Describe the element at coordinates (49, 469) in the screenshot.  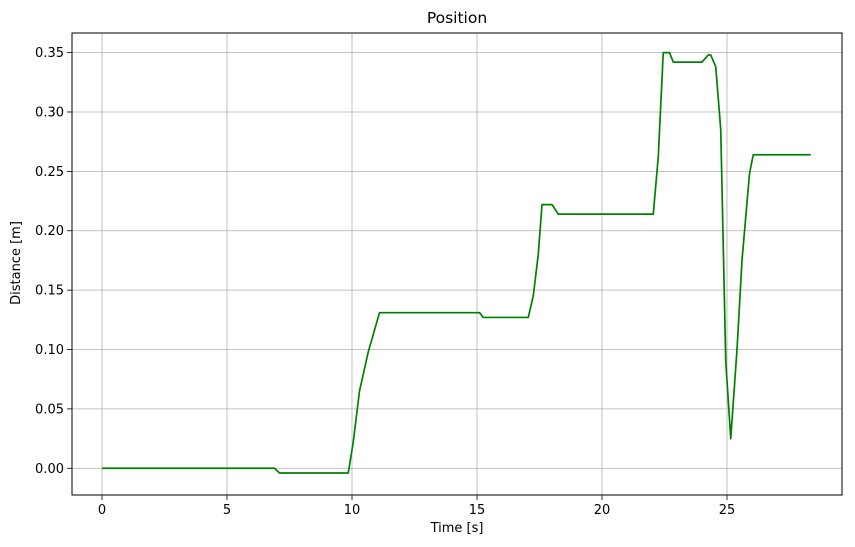
I see `y-tick-label: 0.00` at that location.